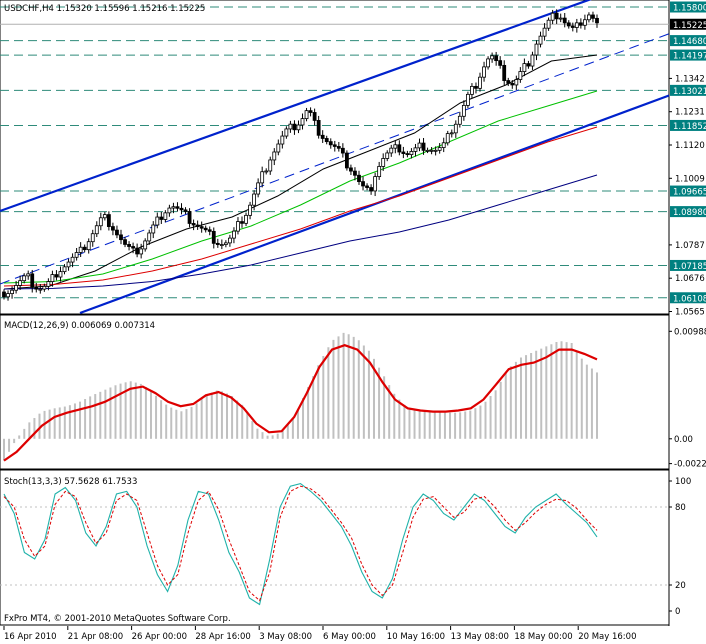 The image size is (706, 644). I want to click on price-level-label: 1.07185, so click(689, 267).